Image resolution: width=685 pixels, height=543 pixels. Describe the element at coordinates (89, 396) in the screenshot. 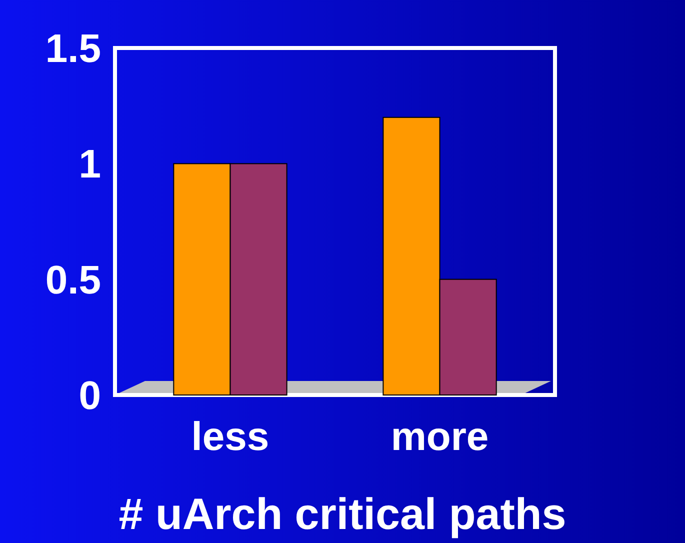

I see `y-tick-label: 0` at that location.